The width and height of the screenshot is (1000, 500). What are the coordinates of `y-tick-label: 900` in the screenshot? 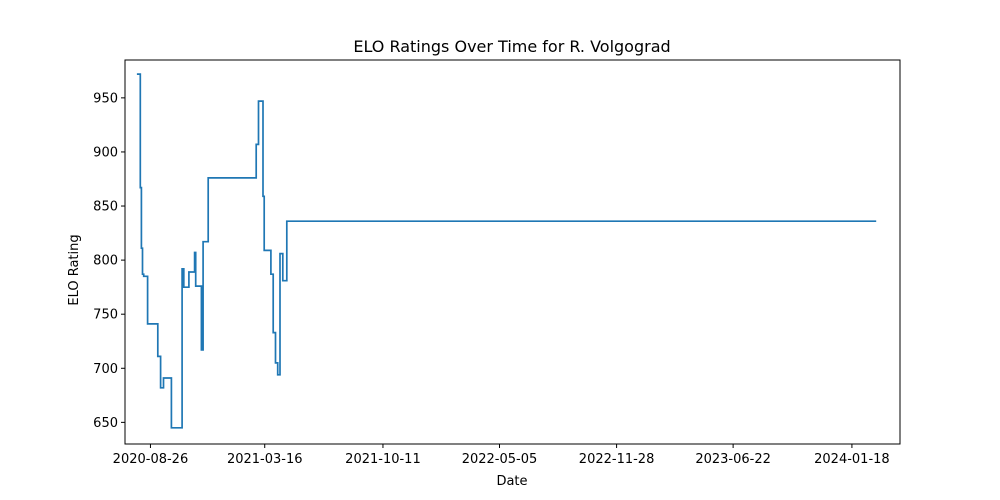 It's located at (105, 152).